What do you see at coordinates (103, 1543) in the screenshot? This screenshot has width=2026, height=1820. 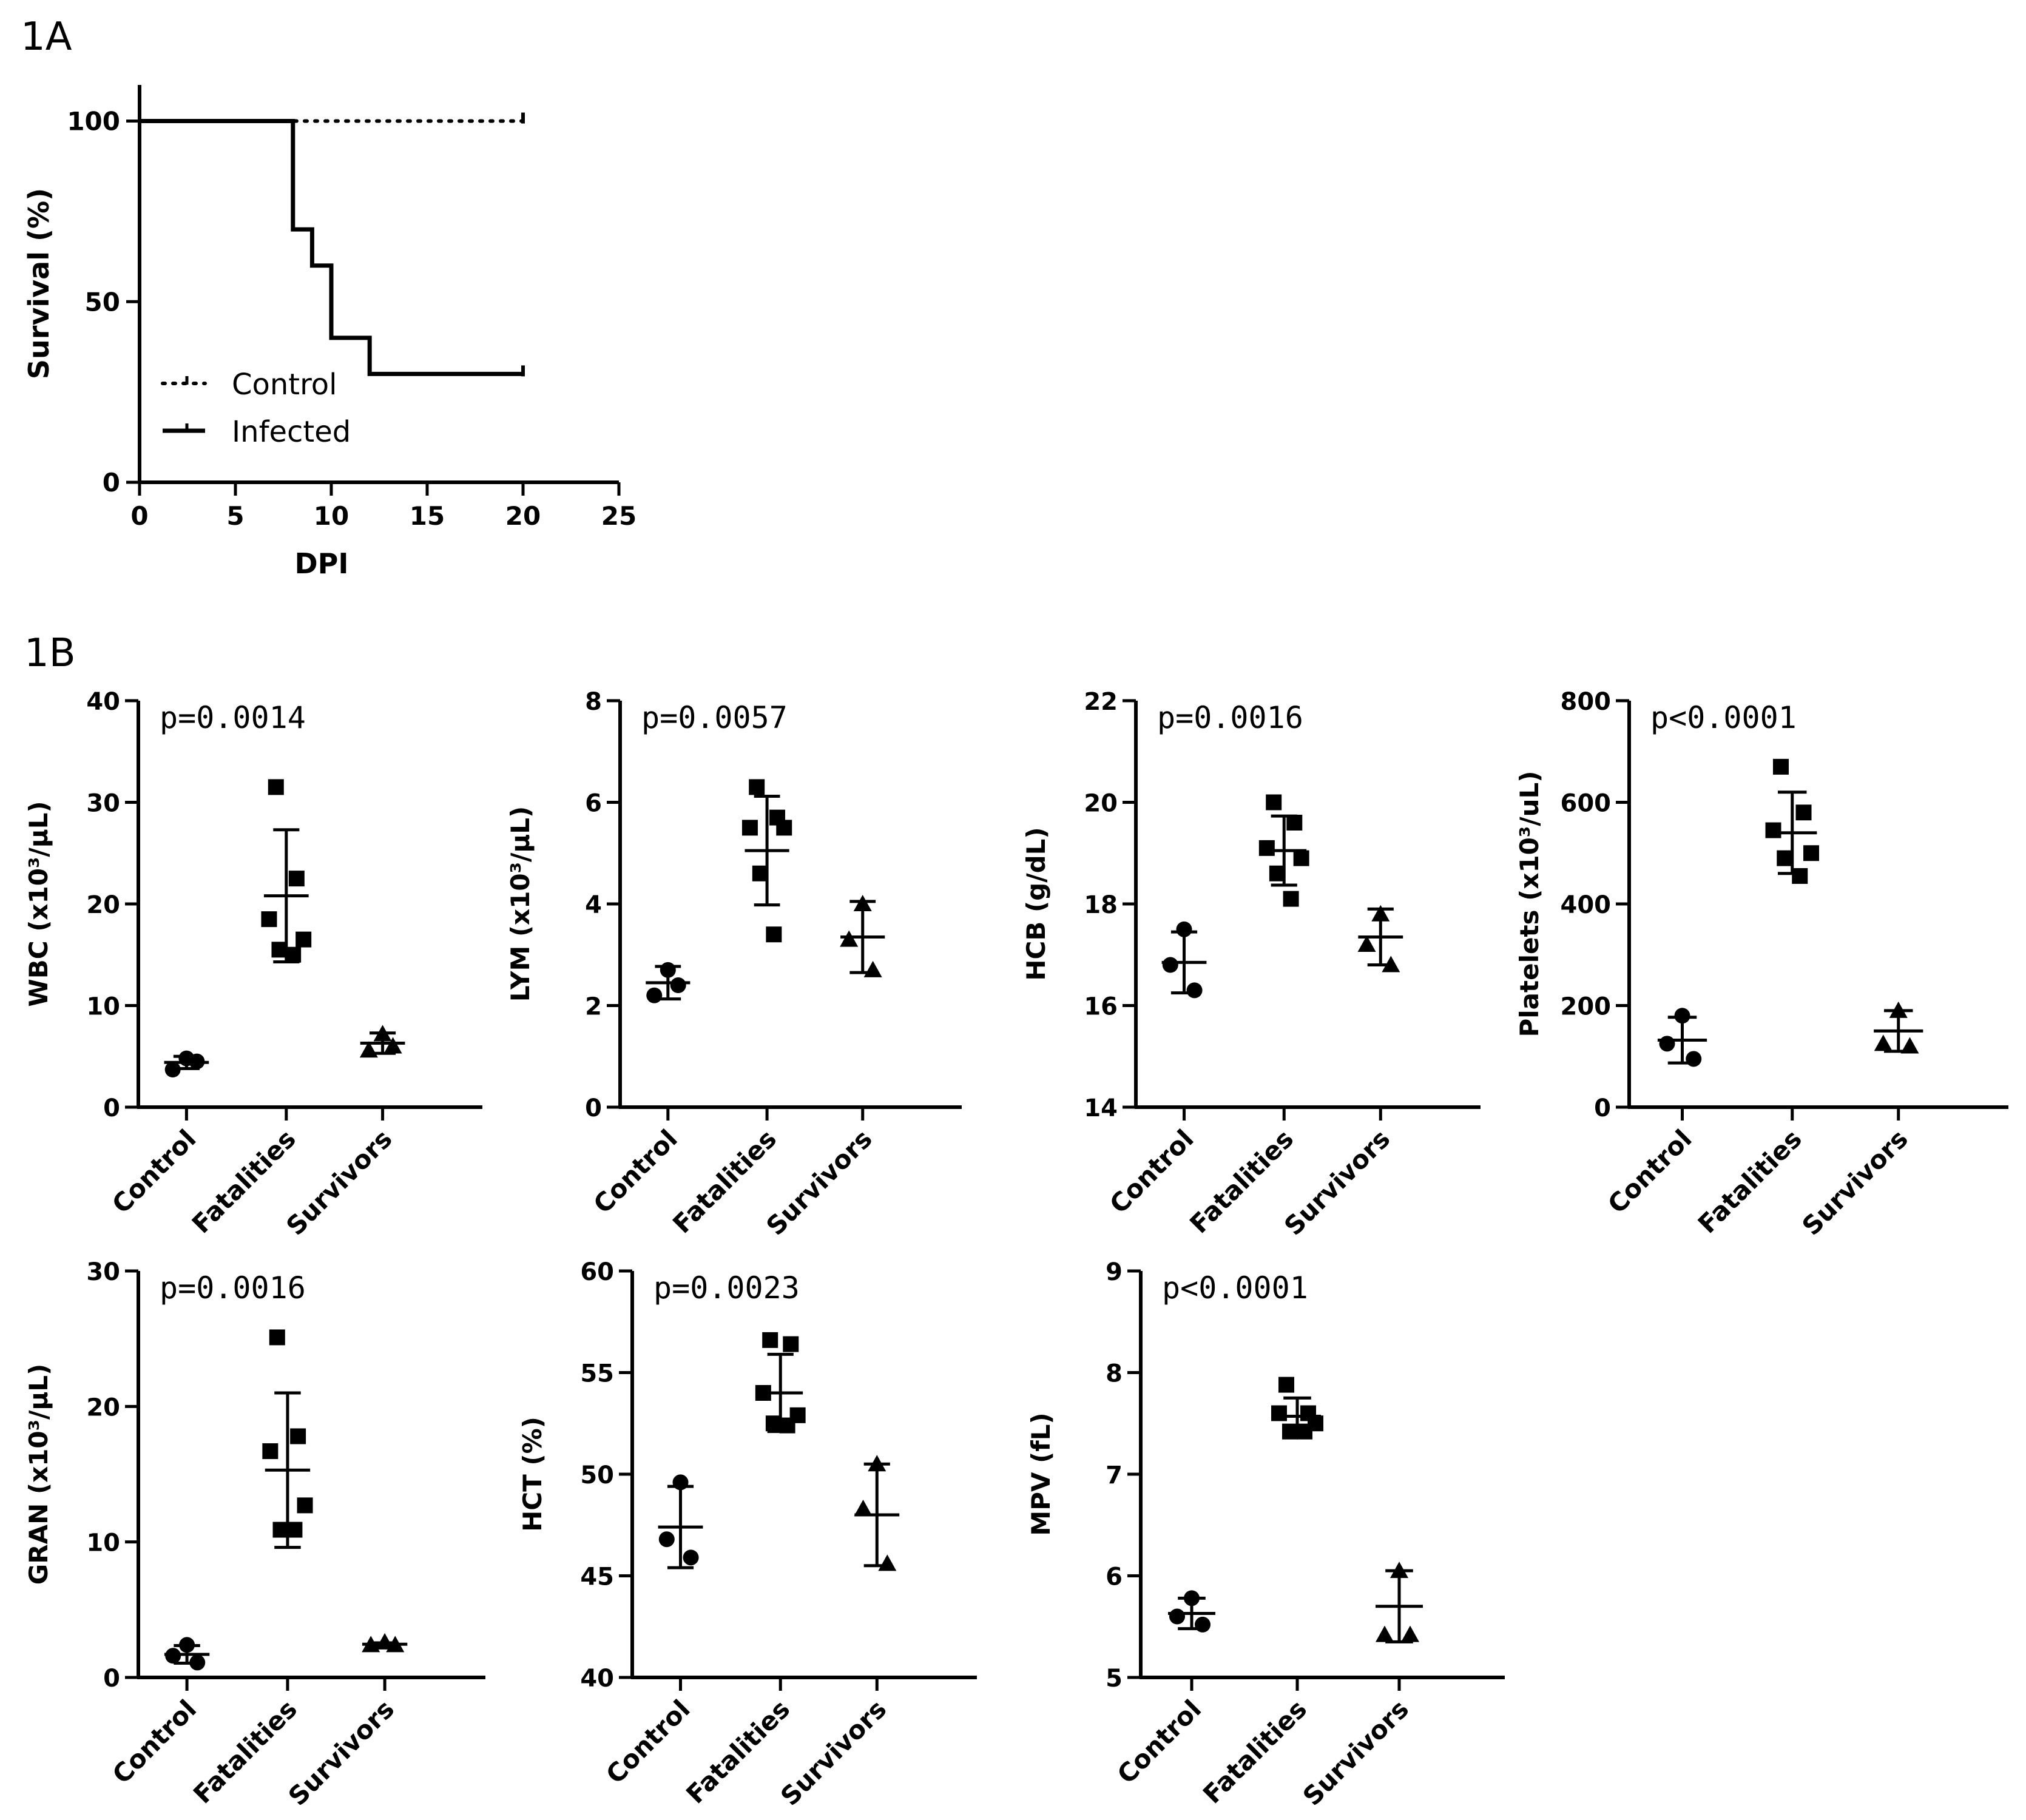 I see `y-tick-label: 10` at bounding box center [103, 1543].